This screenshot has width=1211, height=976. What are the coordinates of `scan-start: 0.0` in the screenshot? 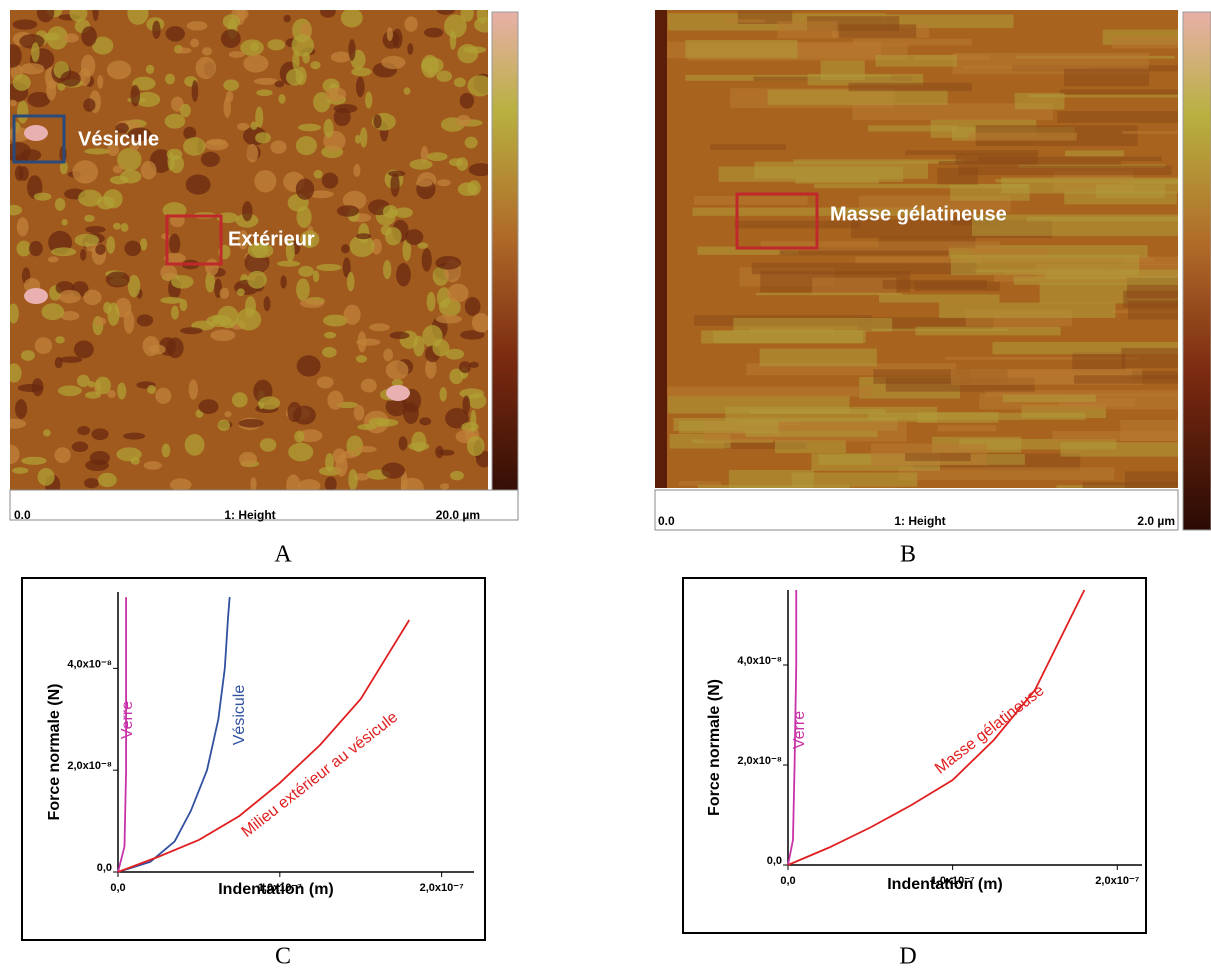 It's located at (666, 521).